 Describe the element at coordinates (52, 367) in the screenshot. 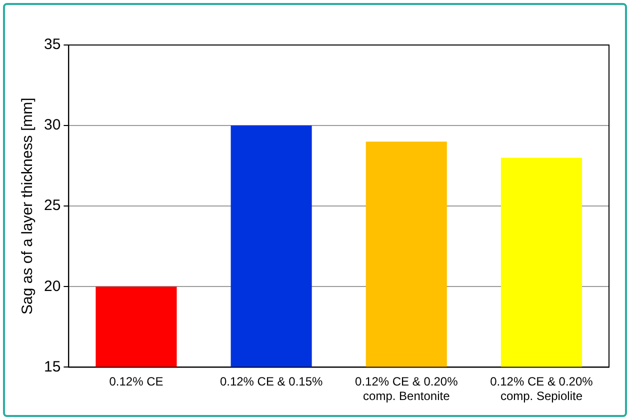

I see `y-tick-label: 15` at that location.